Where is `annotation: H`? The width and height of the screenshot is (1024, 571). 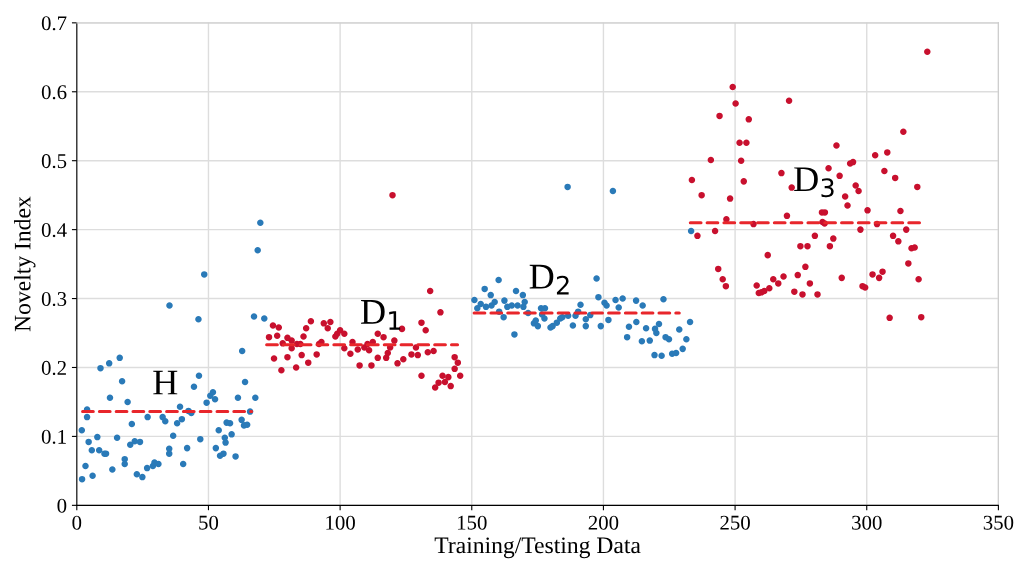 annotation: H is located at coordinates (165, 382).